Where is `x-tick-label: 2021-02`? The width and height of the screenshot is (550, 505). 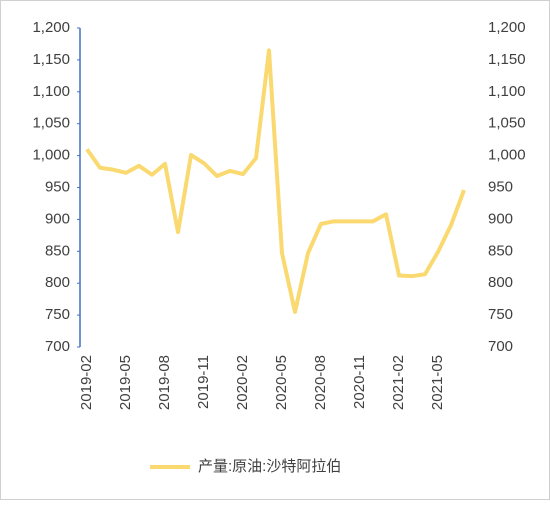 x-tick-label: 2021-02 is located at coordinates (398, 382).